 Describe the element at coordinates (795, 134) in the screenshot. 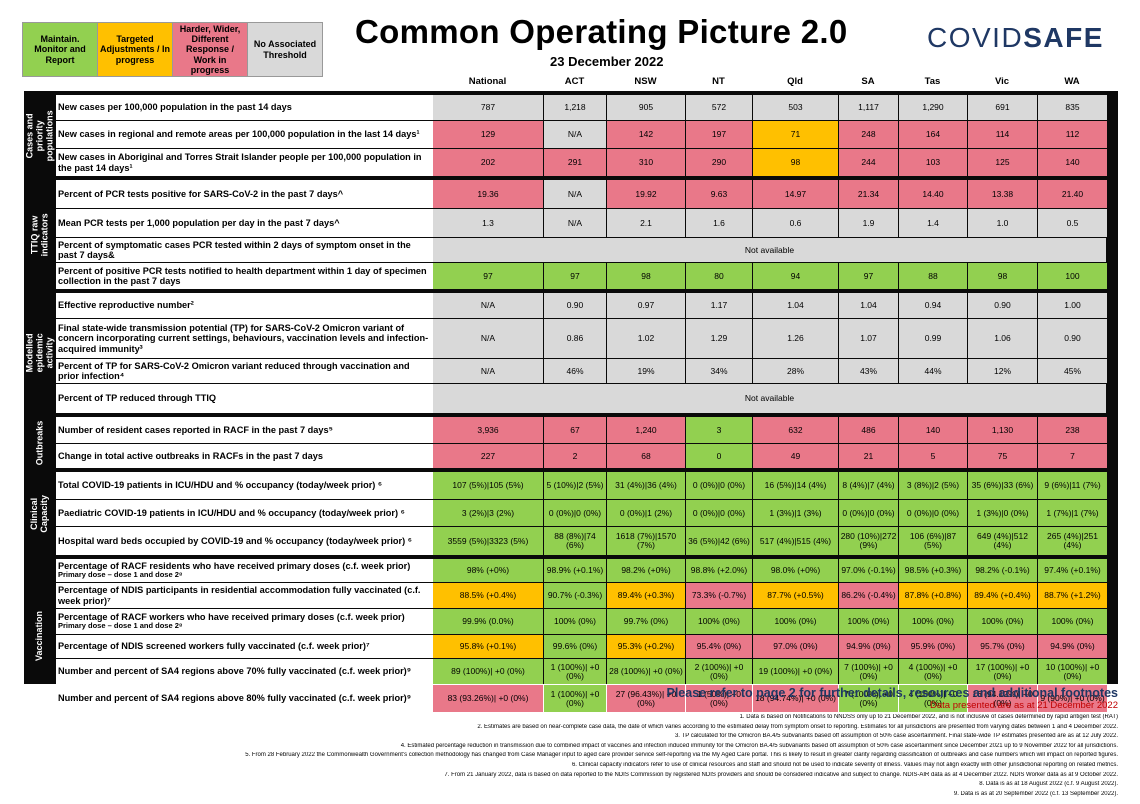

I see `value-cell-qld: 71` at that location.